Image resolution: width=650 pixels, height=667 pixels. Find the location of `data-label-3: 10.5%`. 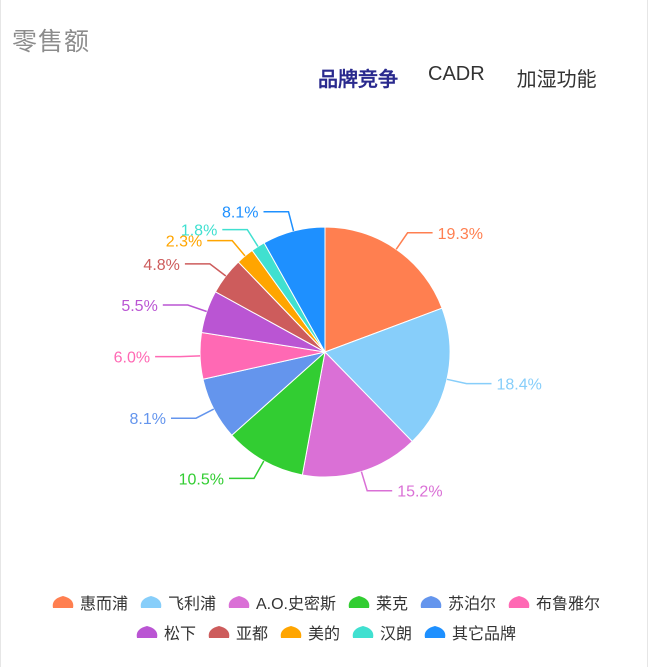

data-label-3: 10.5% is located at coordinates (201, 479).